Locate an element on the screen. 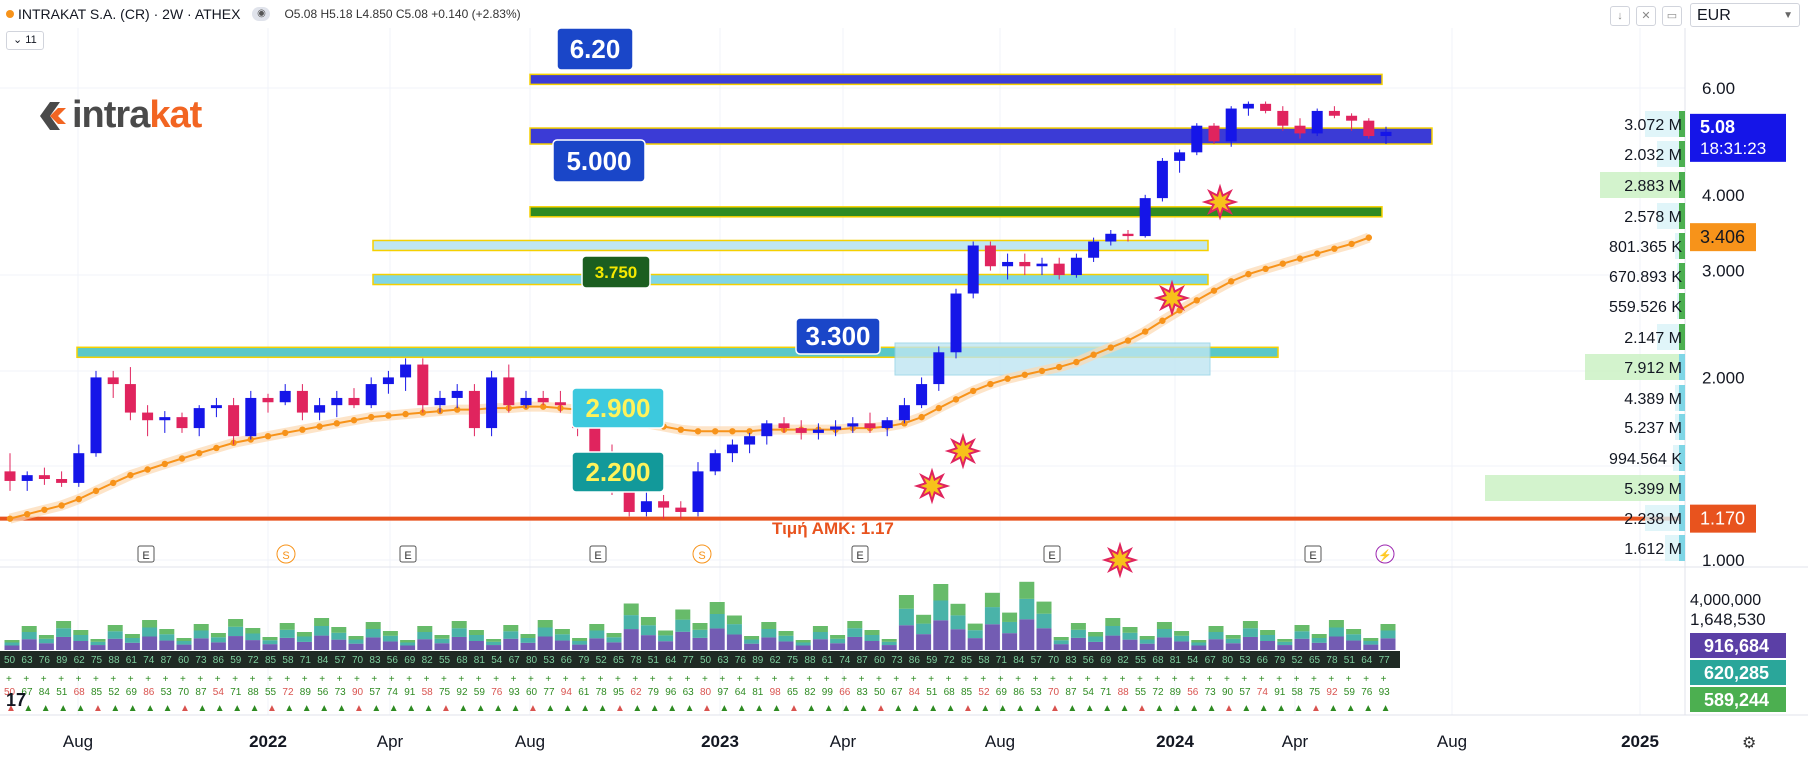 This screenshot has width=1808, height=762. ma-value-badge is located at coordinates (1723, 237).